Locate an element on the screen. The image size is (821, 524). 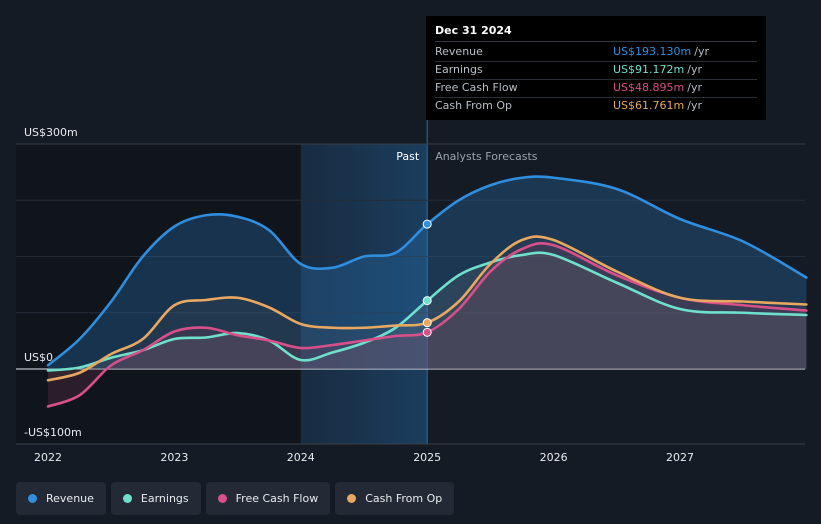
tooltip-row-cash-from-op: Cash From Op US$61.761m /yr is located at coordinates (596, 106).